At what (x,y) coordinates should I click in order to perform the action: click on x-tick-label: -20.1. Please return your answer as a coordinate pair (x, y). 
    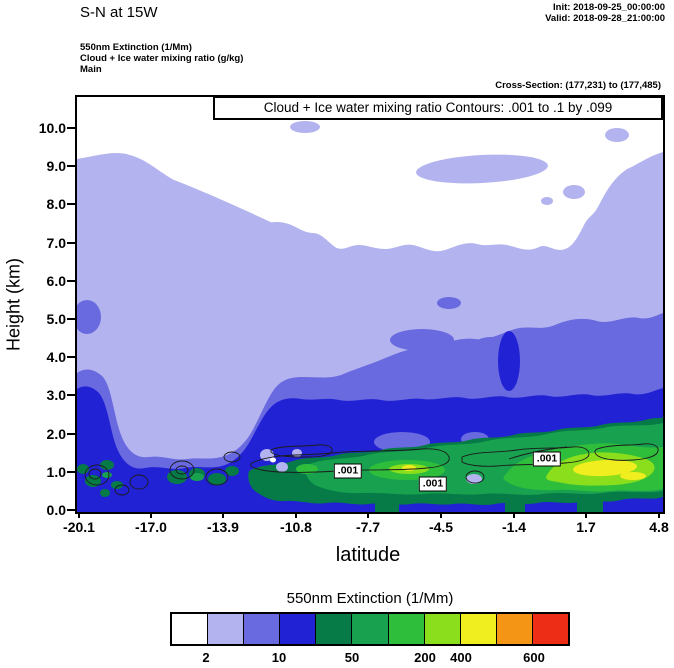
    Looking at the image, I should click on (79, 527).